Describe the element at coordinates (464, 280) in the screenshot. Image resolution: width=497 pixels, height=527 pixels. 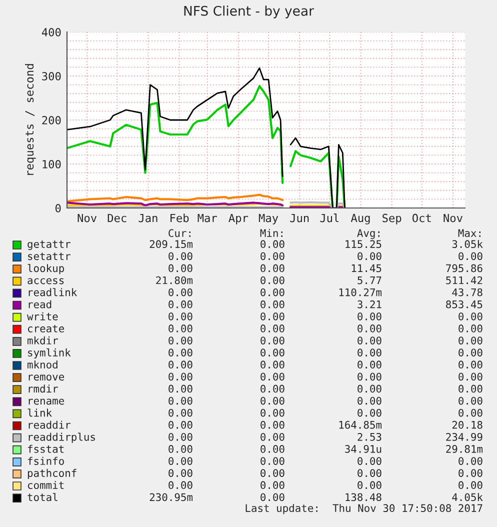
I see `text: 511.42` at that location.